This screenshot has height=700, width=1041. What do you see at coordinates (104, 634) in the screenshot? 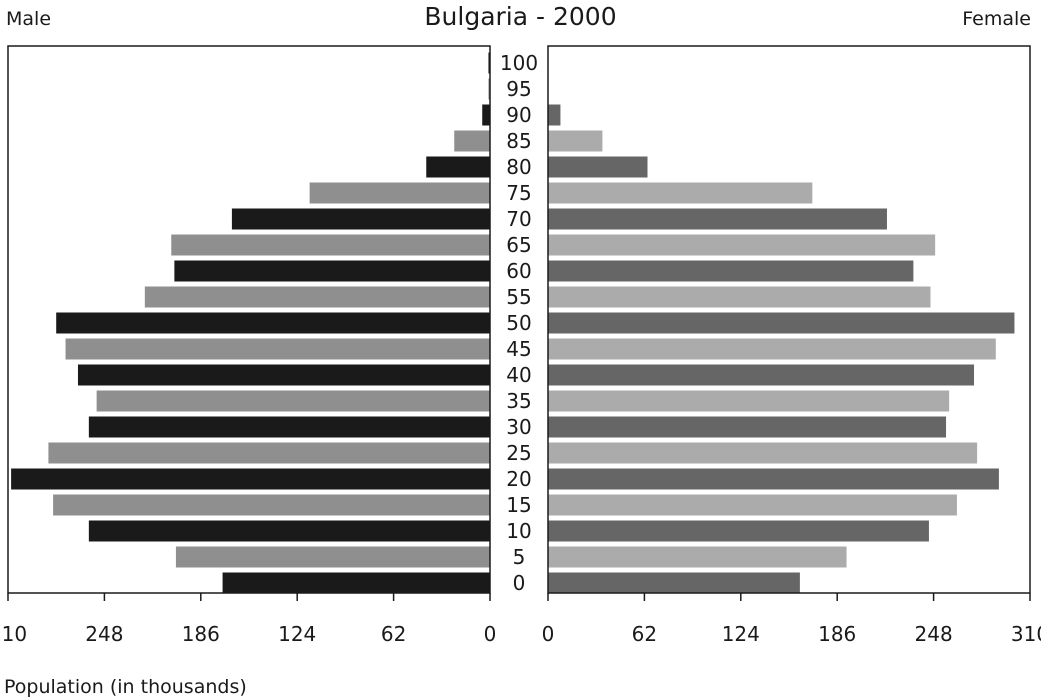
I see `male-x-tick-label: 248` at bounding box center [104, 634].